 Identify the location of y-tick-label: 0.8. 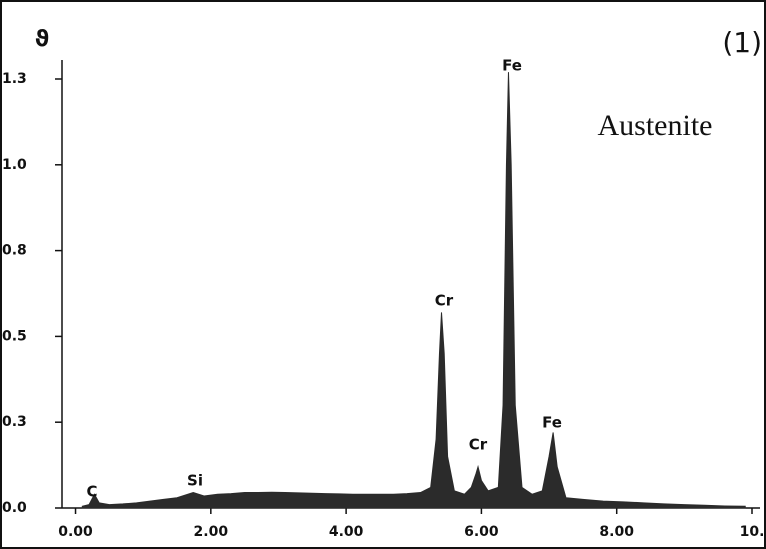
(14, 251).